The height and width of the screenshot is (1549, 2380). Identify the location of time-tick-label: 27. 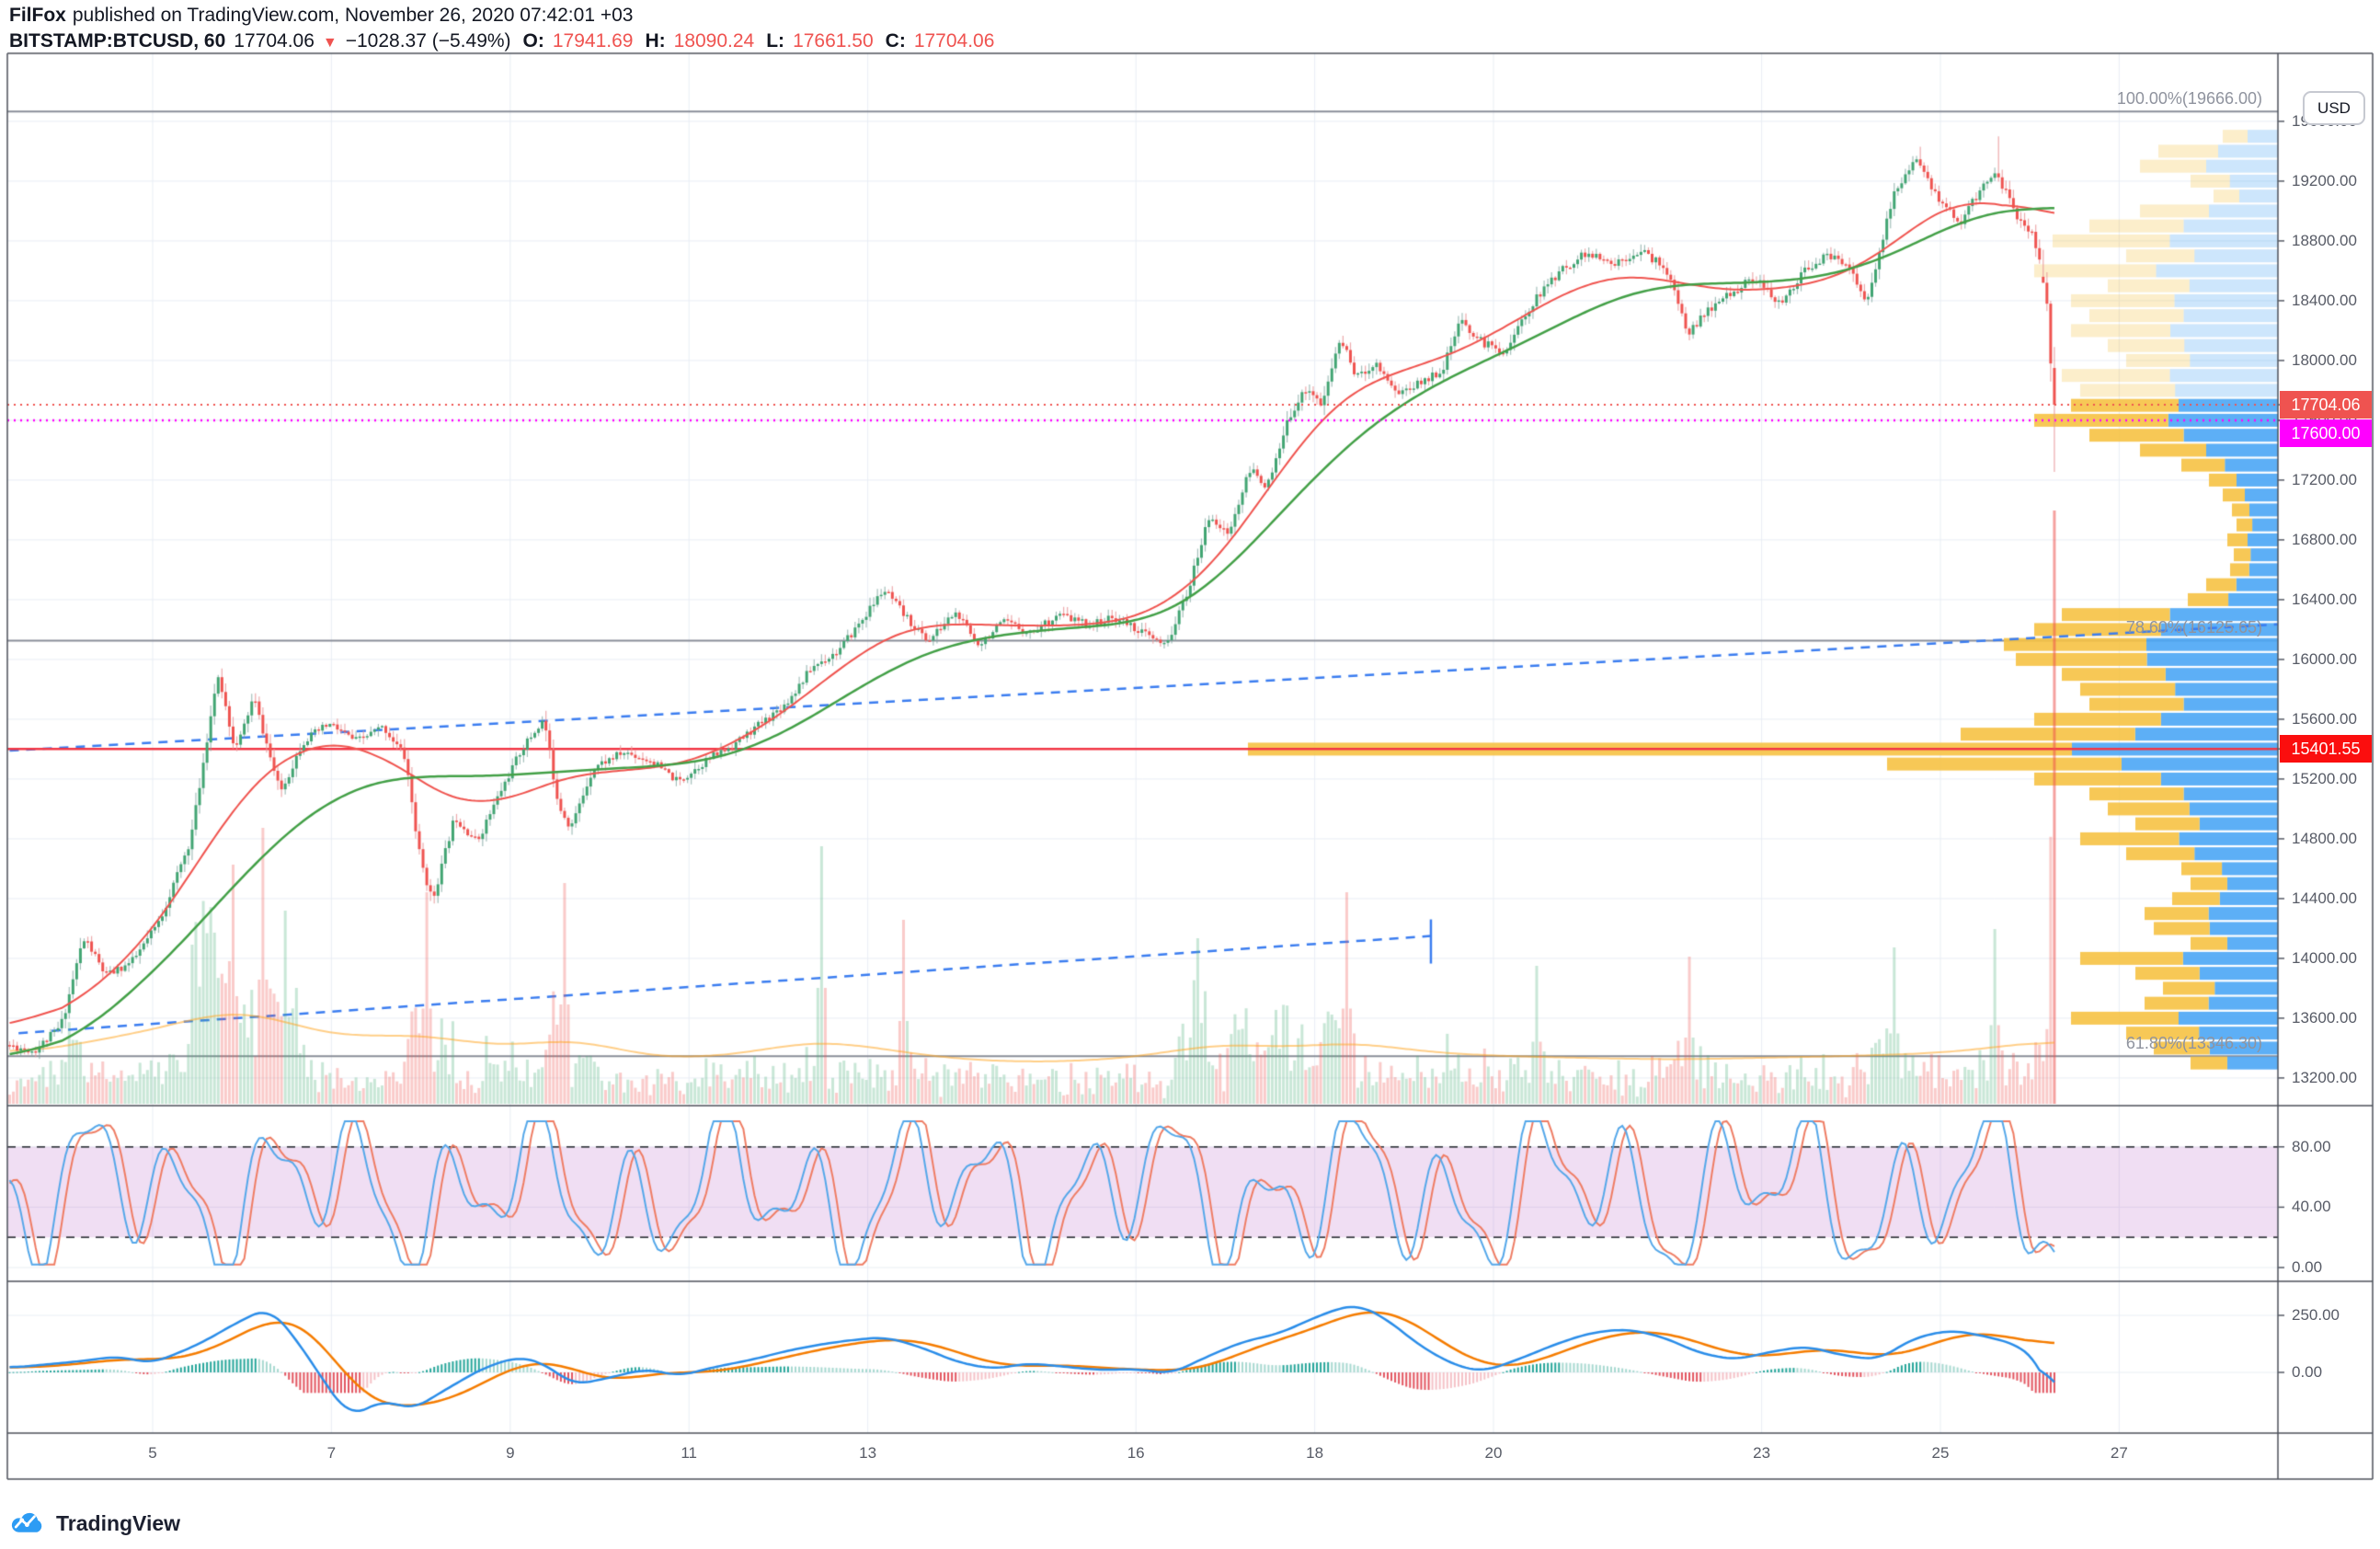
(2119, 1453).